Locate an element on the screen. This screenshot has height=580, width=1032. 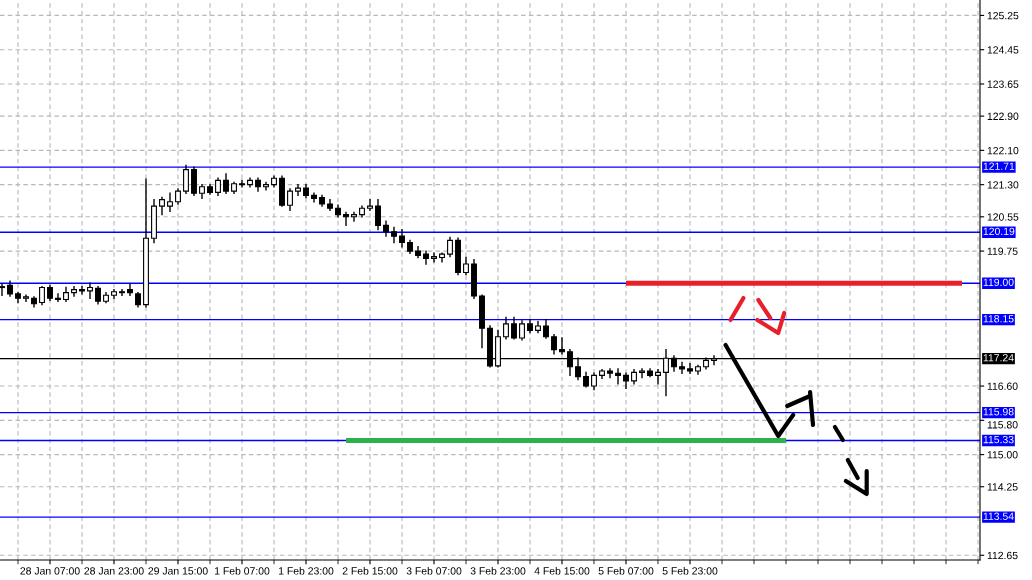
ref-line-label: 115.98 is located at coordinates (998, 412).